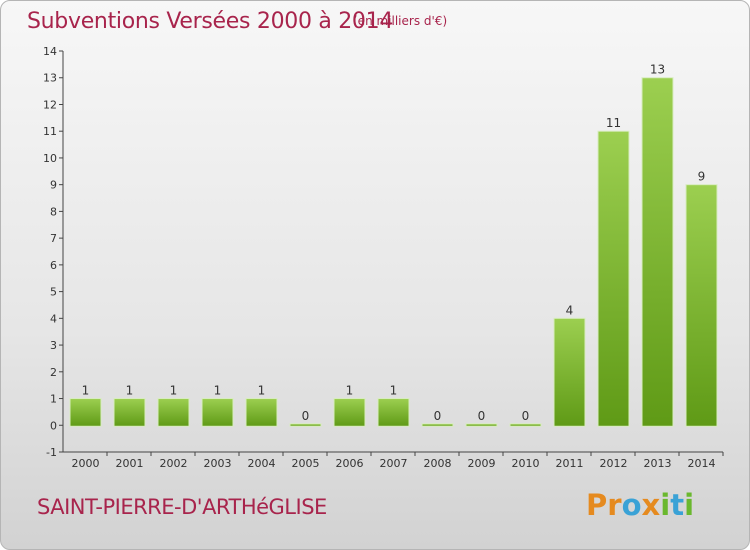 Image resolution: width=750 pixels, height=550 pixels. Describe the element at coordinates (262, 463) in the screenshot. I see `x-tick-label: 2004` at that location.